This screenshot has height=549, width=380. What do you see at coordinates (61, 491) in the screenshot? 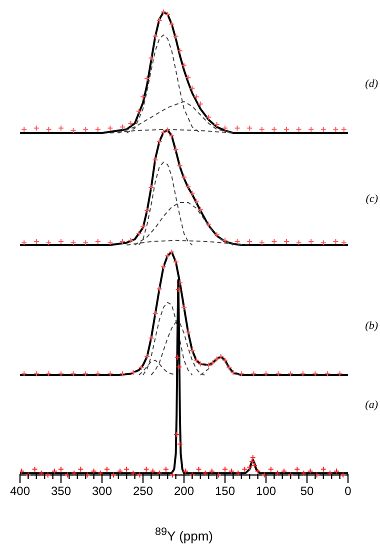
I see `x-tick-label: 350` at bounding box center [61, 491].